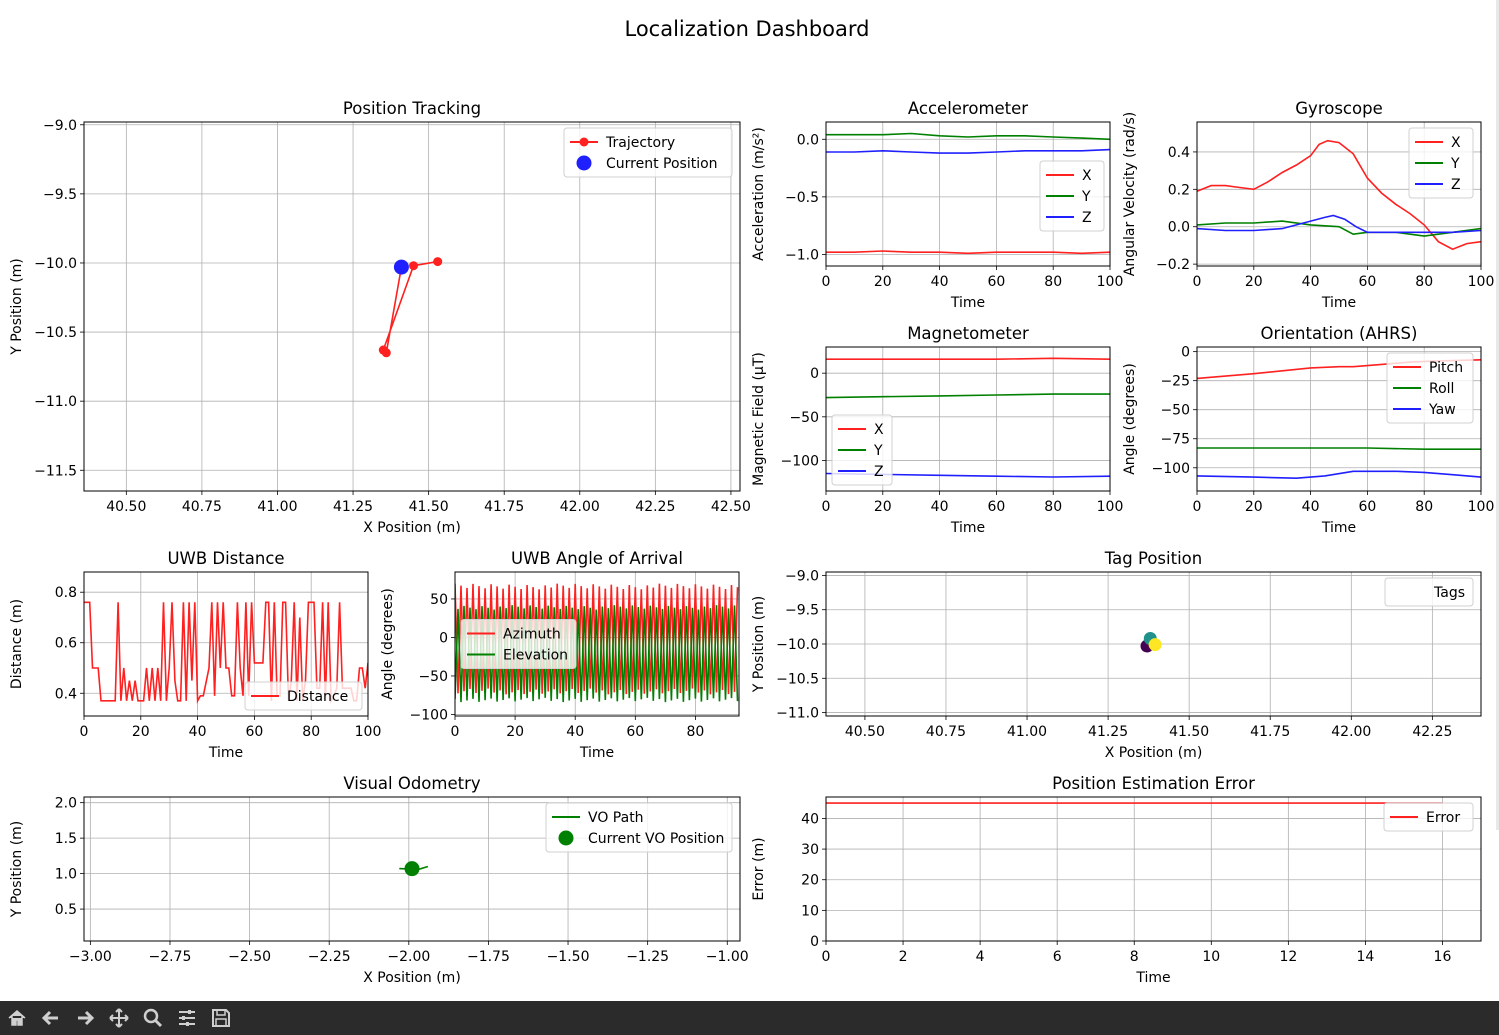  Describe the element at coordinates (1449, 593) in the screenshot. I see `legend-label: Tags` at that location.